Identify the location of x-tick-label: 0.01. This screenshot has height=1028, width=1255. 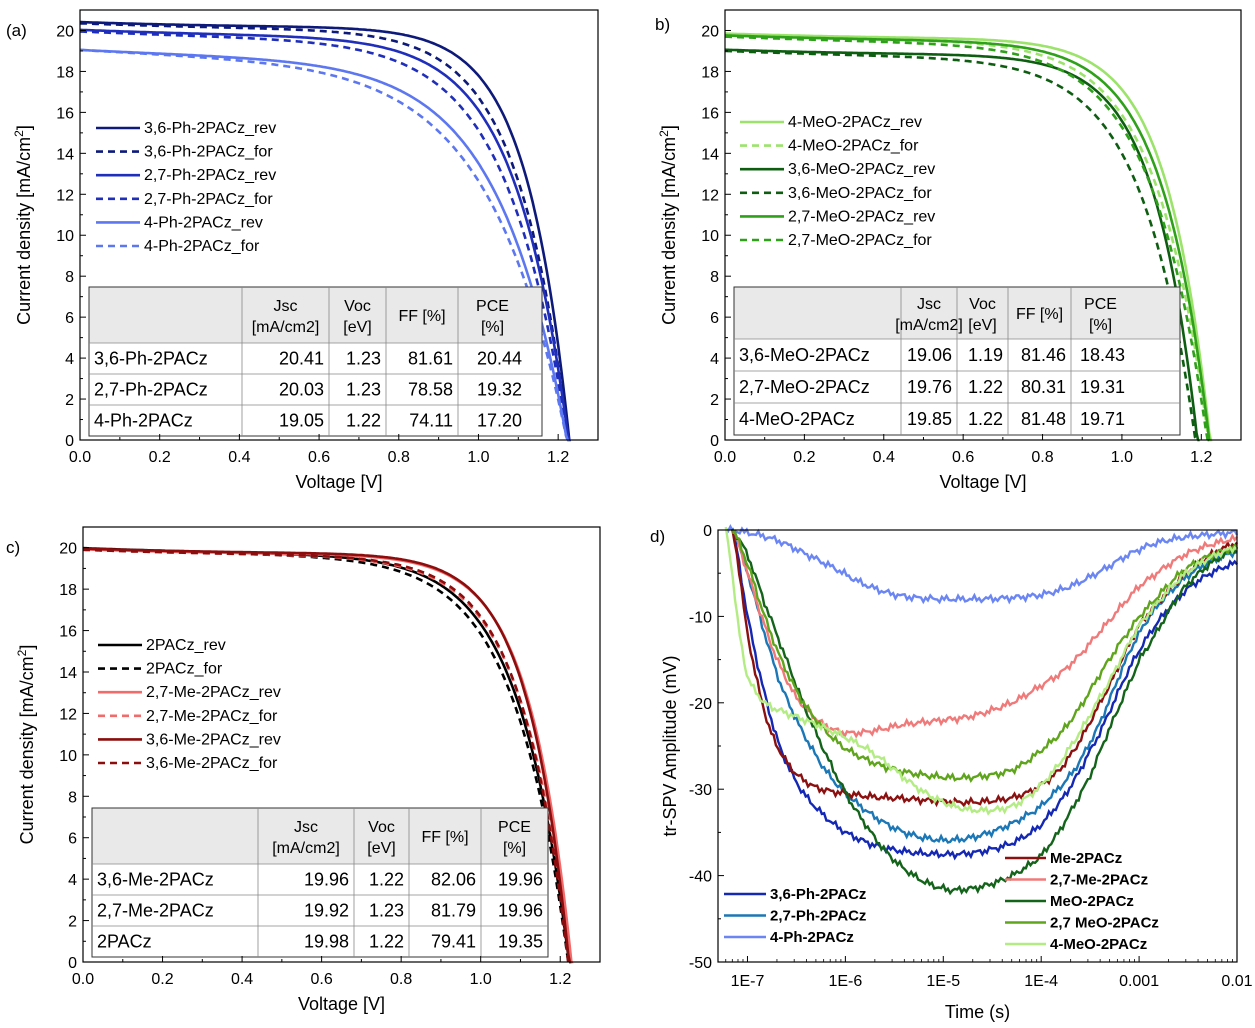
(1236, 981).